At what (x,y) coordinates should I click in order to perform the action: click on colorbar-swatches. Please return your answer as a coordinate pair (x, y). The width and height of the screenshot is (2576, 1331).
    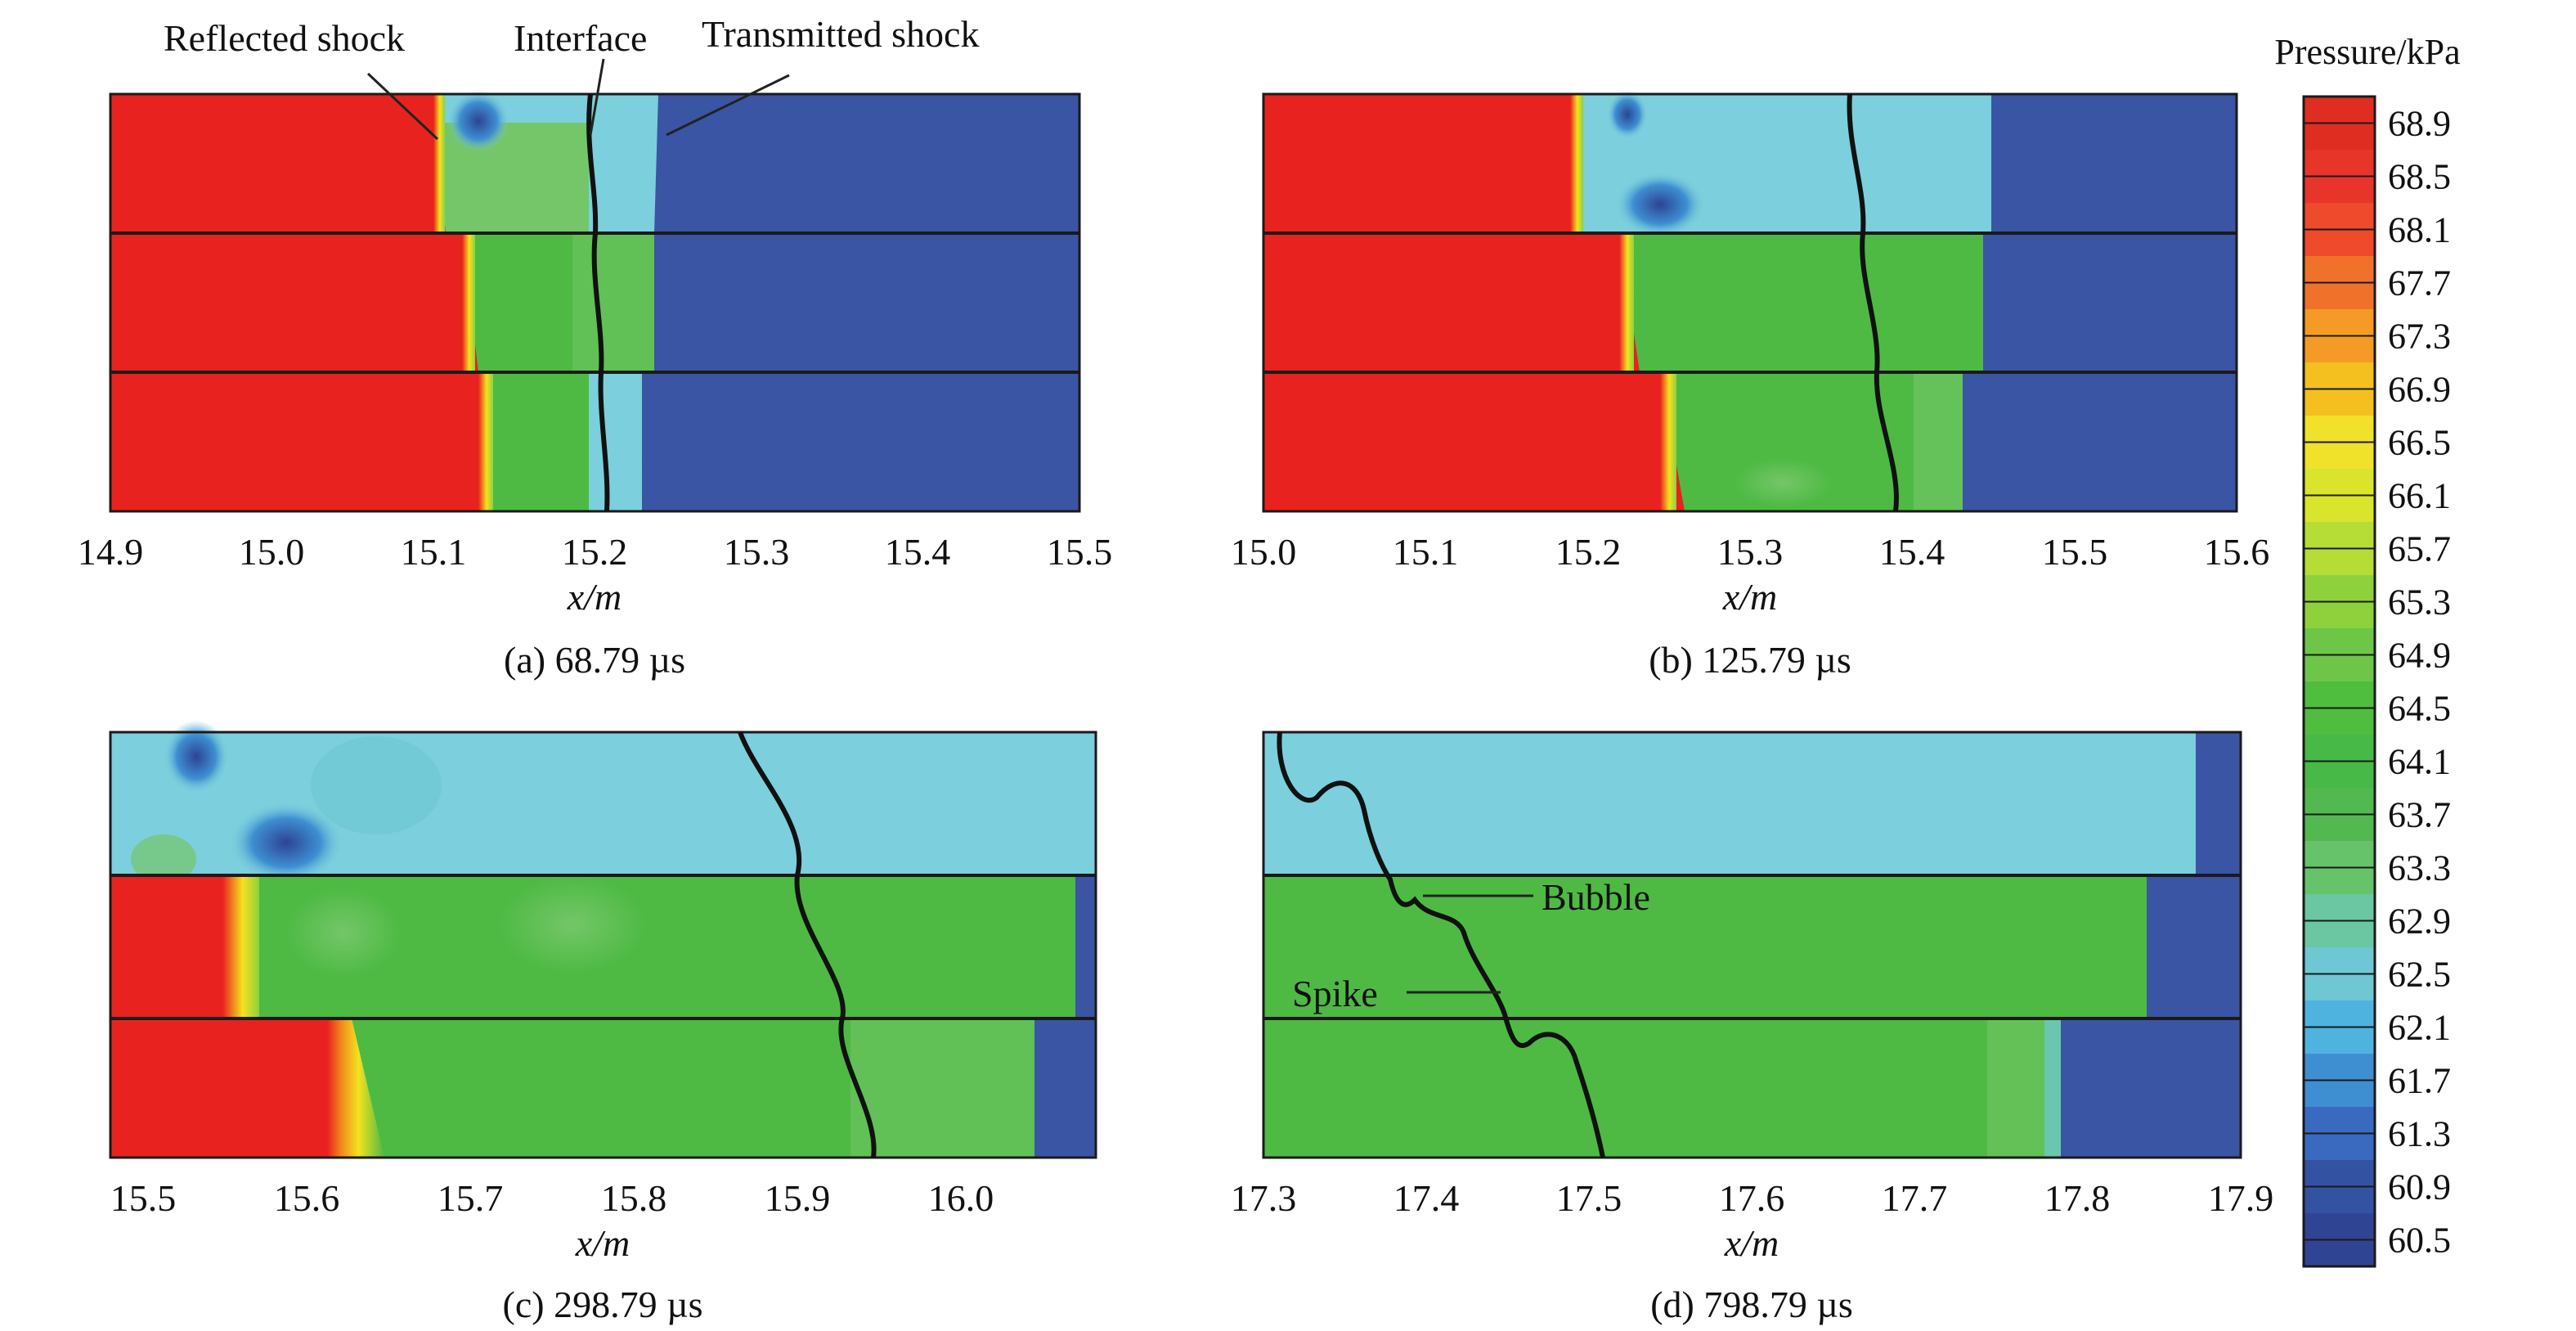
    Looking at the image, I should click on (2339, 682).